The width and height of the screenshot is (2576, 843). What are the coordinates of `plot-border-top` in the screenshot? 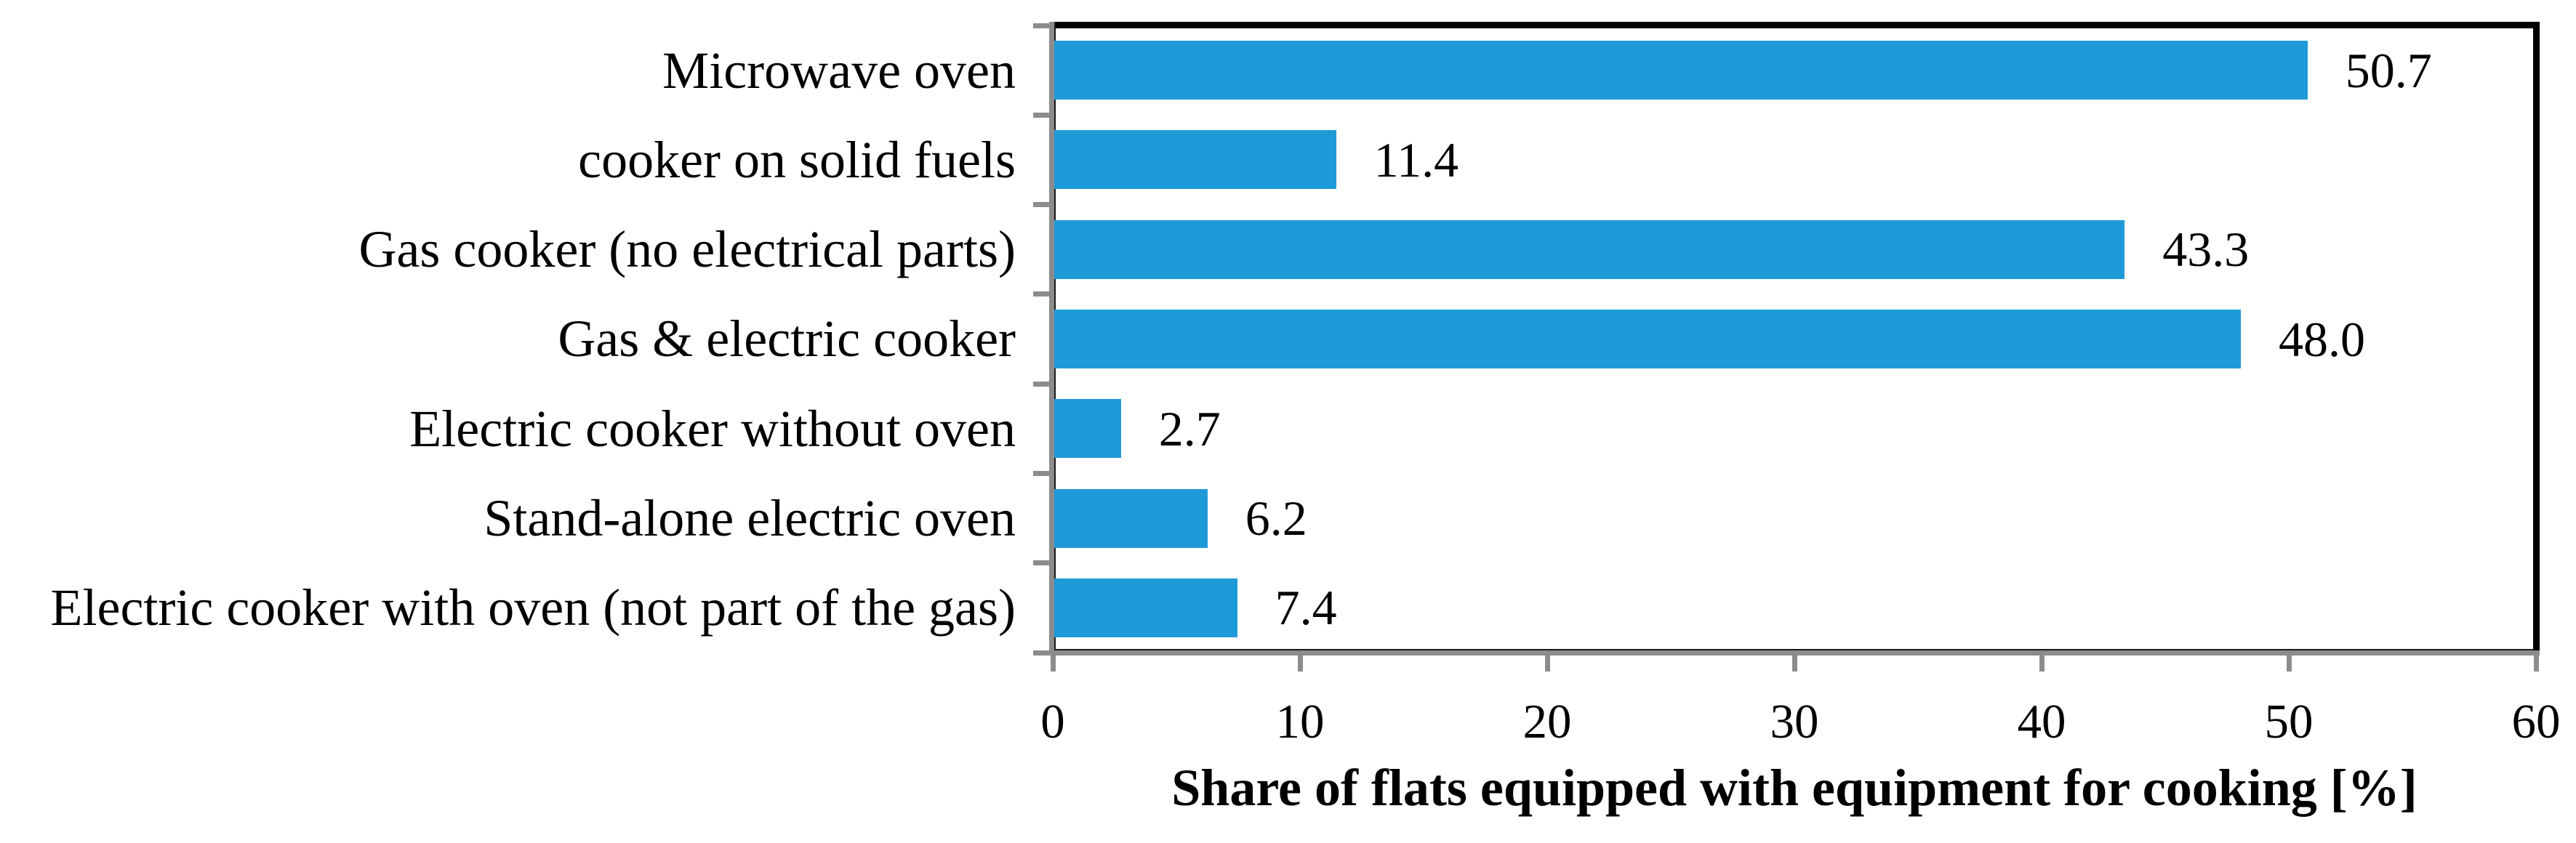 It's located at (1796, 25).